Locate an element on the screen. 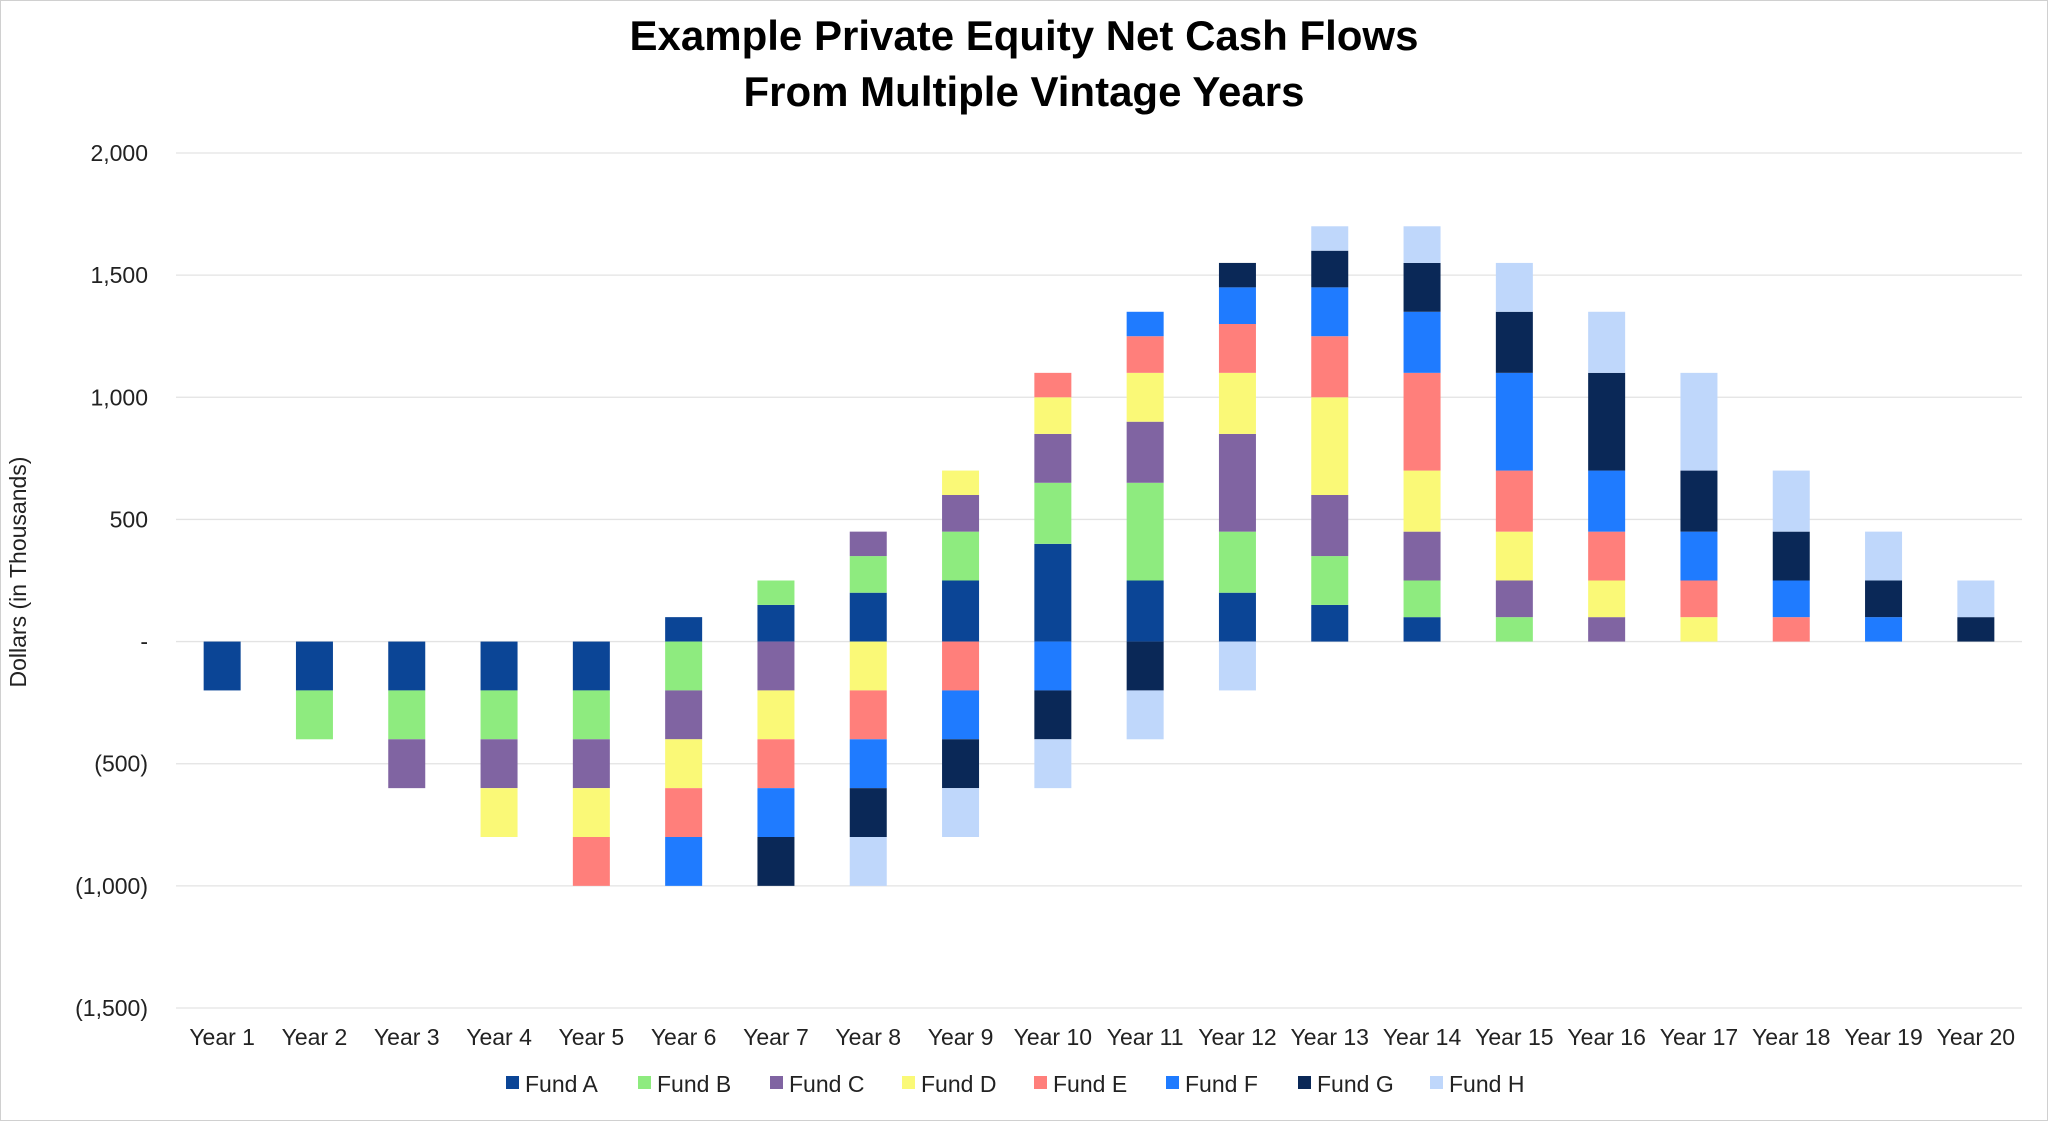  x-tick-label: Year 18 is located at coordinates (1791, 1037).